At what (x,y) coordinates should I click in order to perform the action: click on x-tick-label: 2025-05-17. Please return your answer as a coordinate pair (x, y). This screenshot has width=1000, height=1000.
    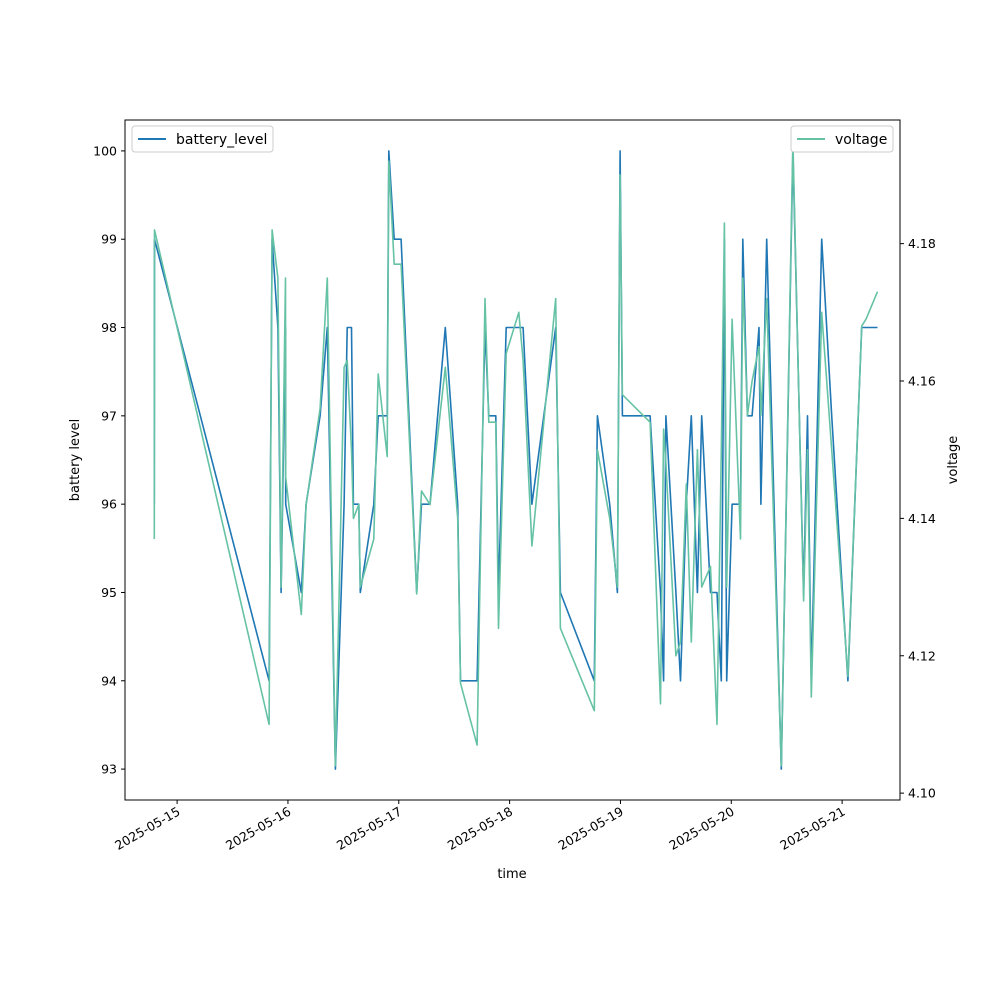
    Looking at the image, I should click on (369, 828).